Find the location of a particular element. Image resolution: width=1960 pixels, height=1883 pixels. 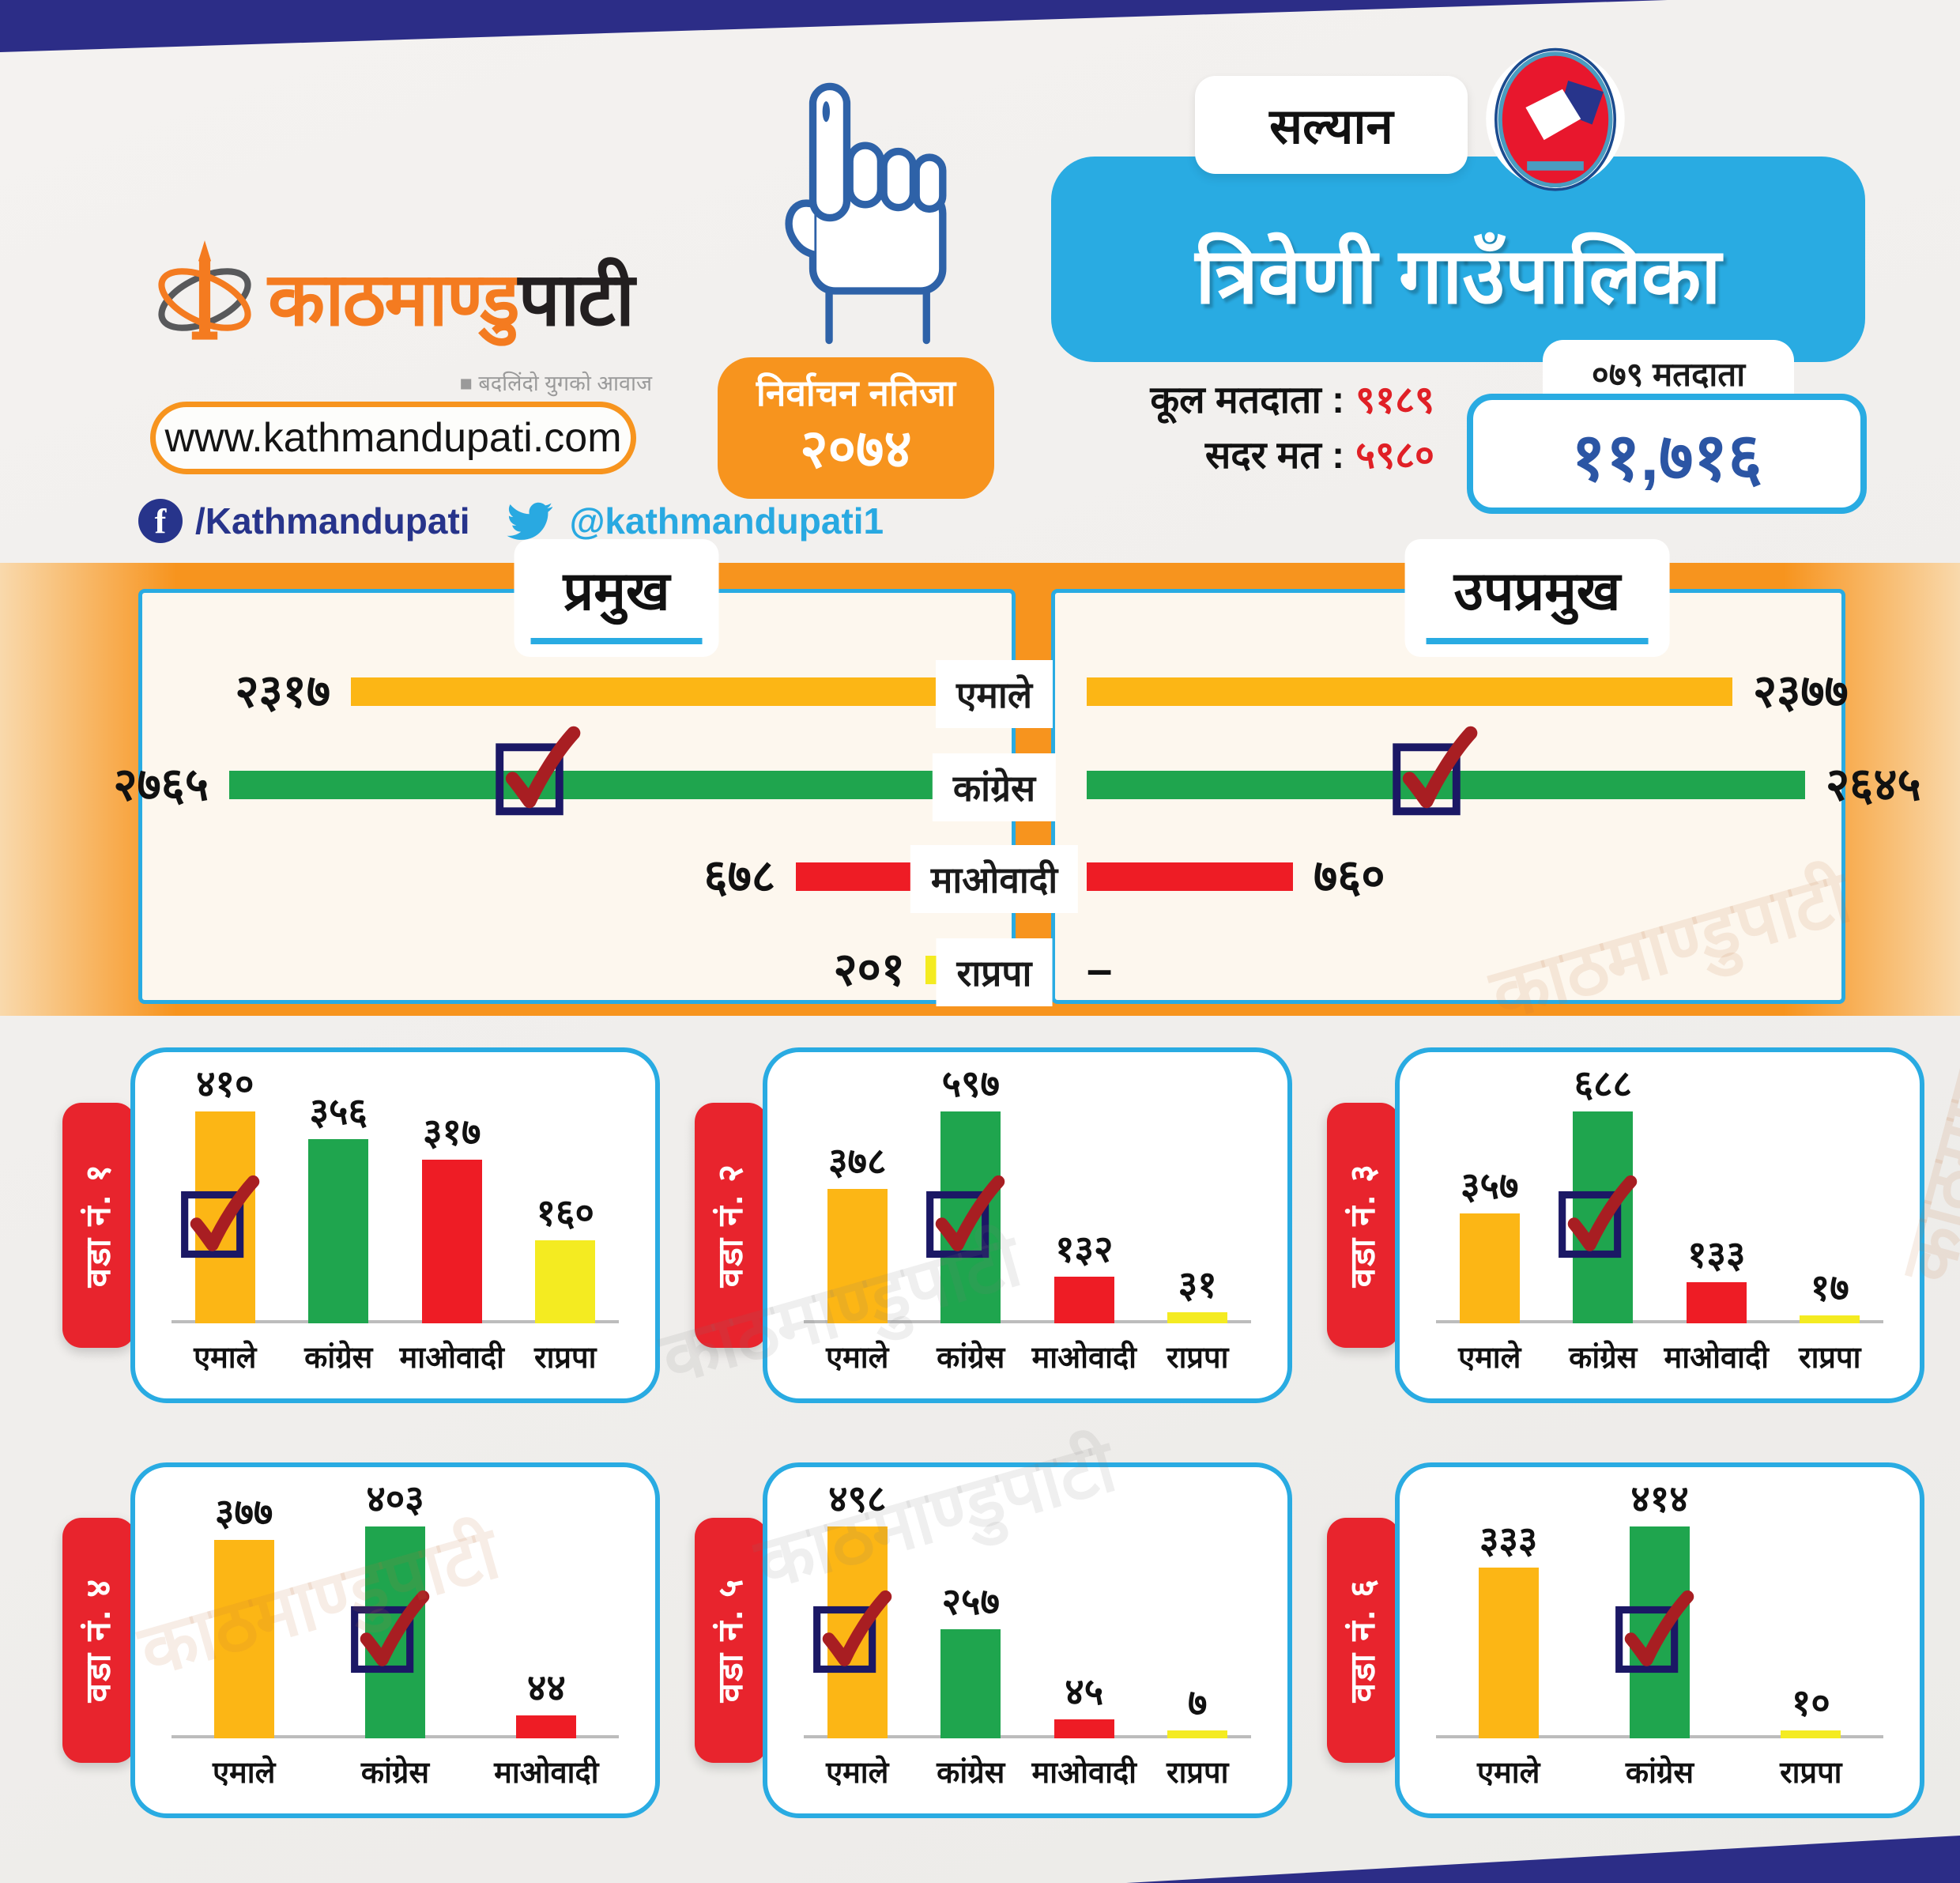

brand-part2: पाटी is located at coordinates (576, 299).